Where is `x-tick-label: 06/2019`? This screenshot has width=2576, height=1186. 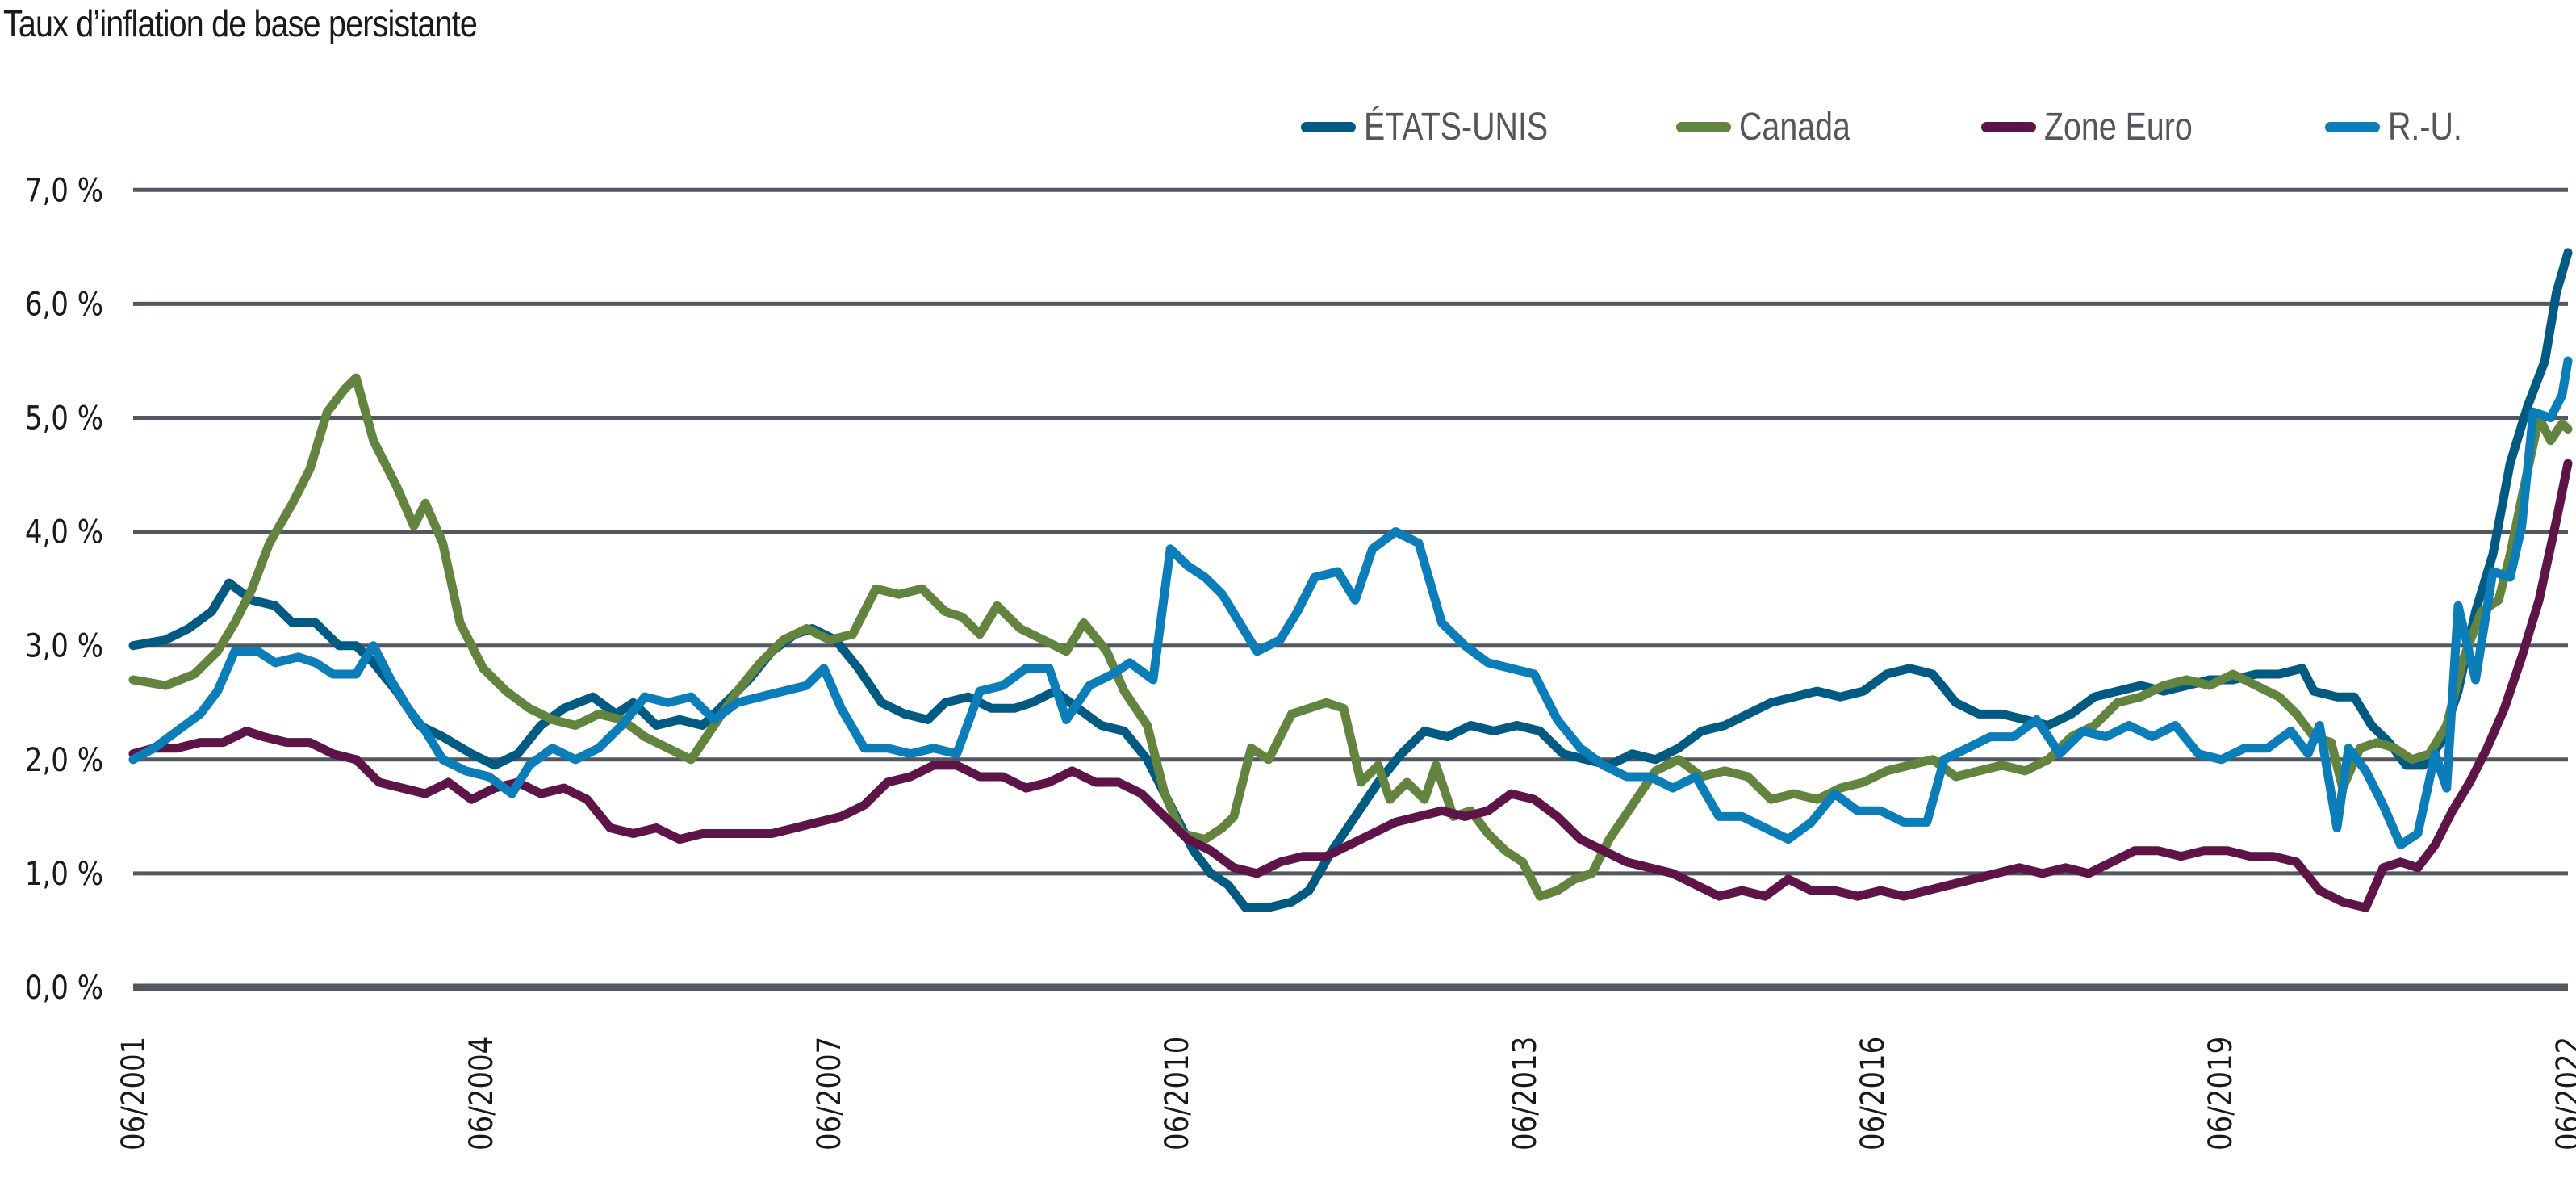
x-tick-label: 06/2019 is located at coordinates (2220, 1093).